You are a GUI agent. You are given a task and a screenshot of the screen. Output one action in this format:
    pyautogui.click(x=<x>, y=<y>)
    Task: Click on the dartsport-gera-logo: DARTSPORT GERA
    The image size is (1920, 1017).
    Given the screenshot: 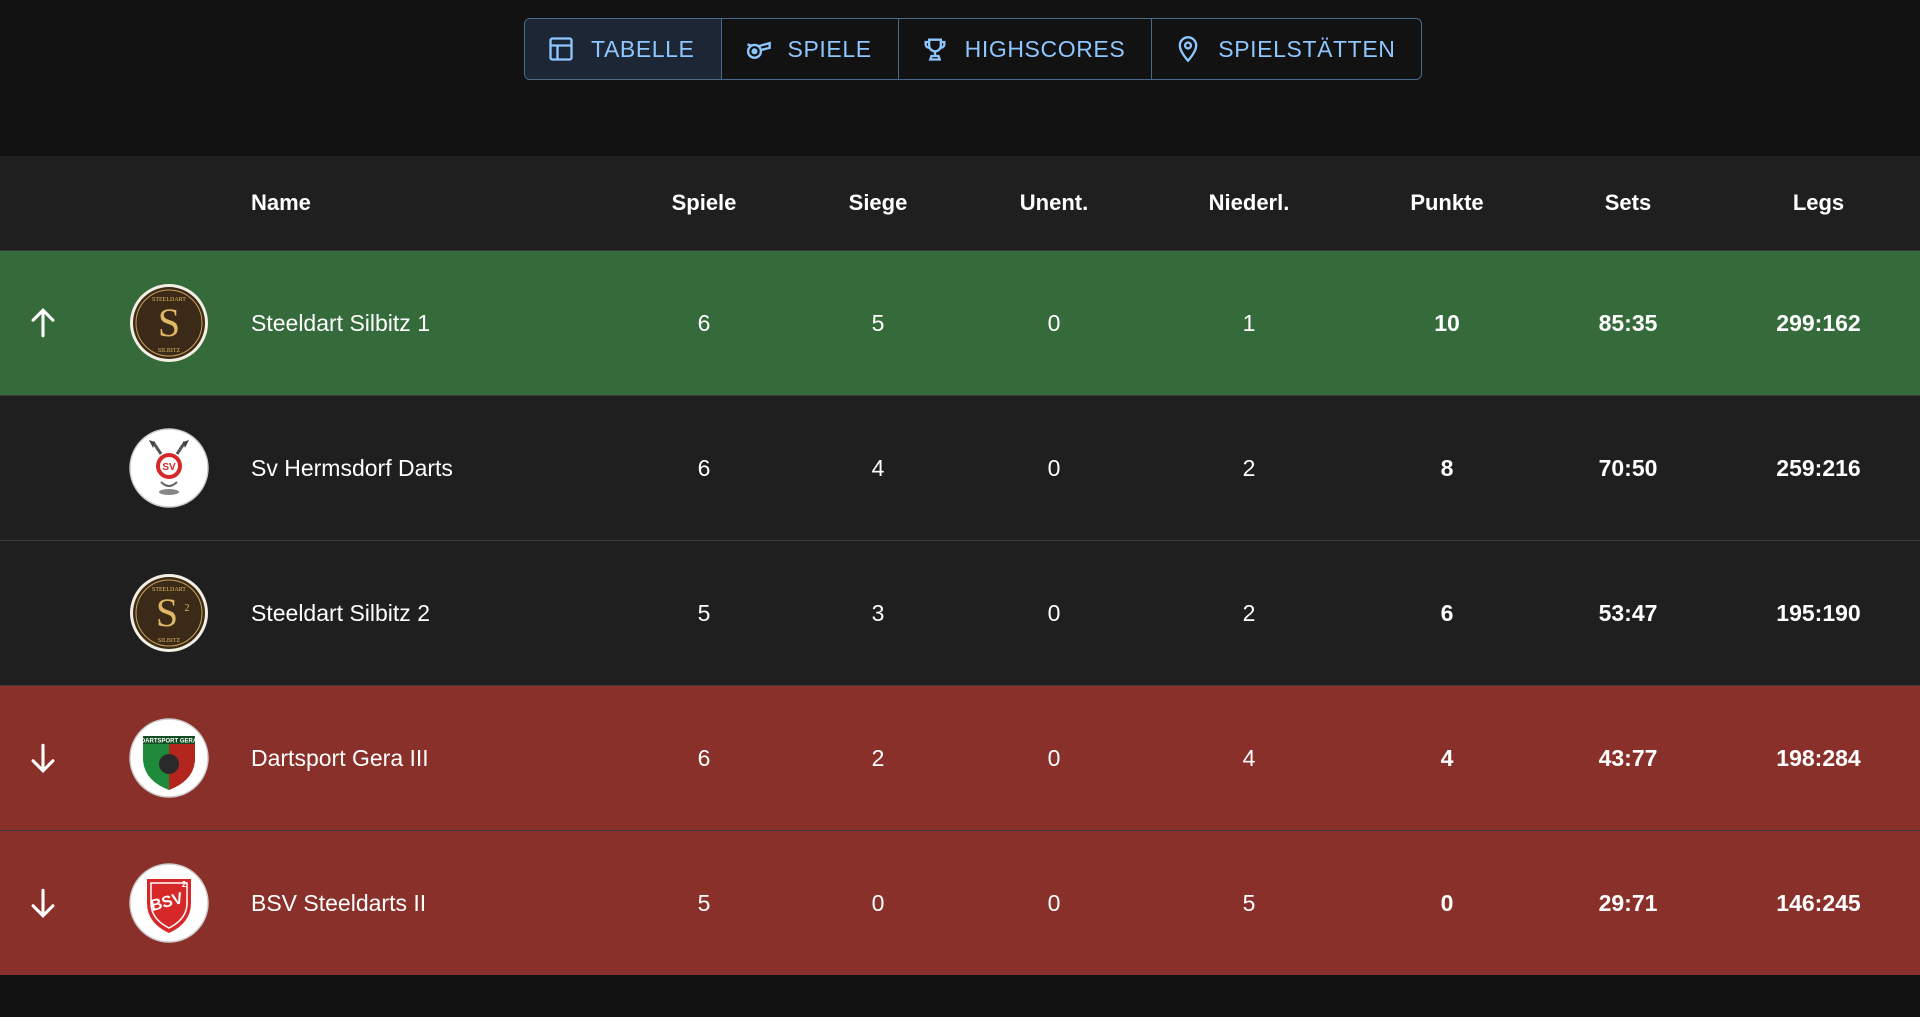 What is the action you would take?
    pyautogui.click(x=168, y=758)
    